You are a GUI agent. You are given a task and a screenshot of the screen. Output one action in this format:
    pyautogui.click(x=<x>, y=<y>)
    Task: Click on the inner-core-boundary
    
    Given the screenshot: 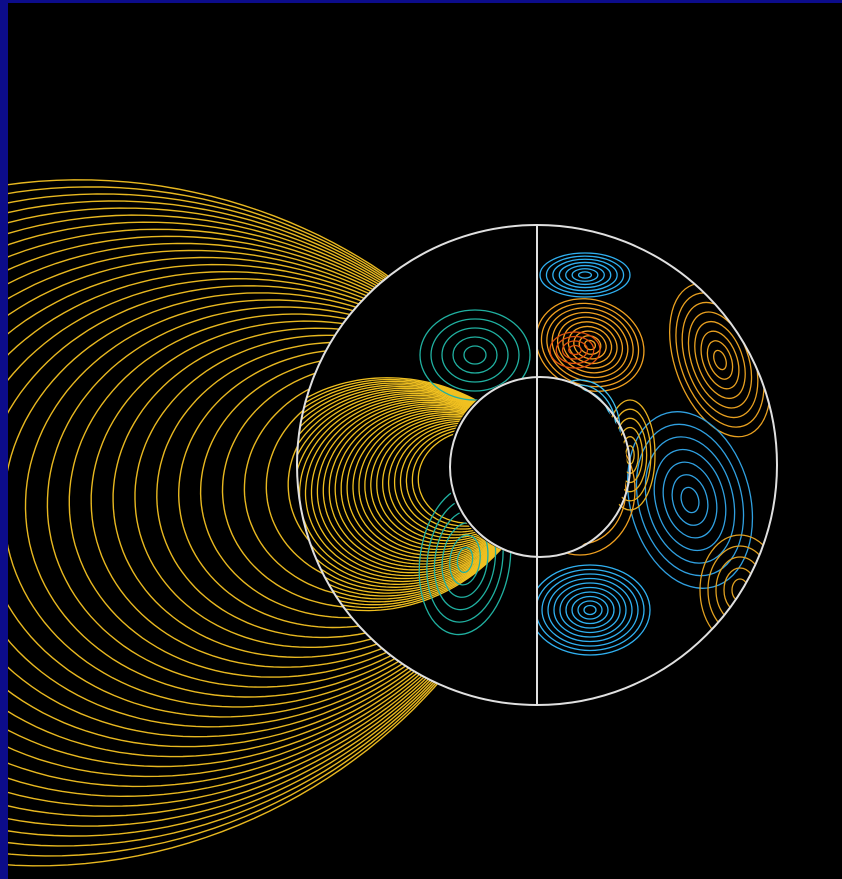 What is the action you would take?
    pyautogui.click(x=540, y=467)
    